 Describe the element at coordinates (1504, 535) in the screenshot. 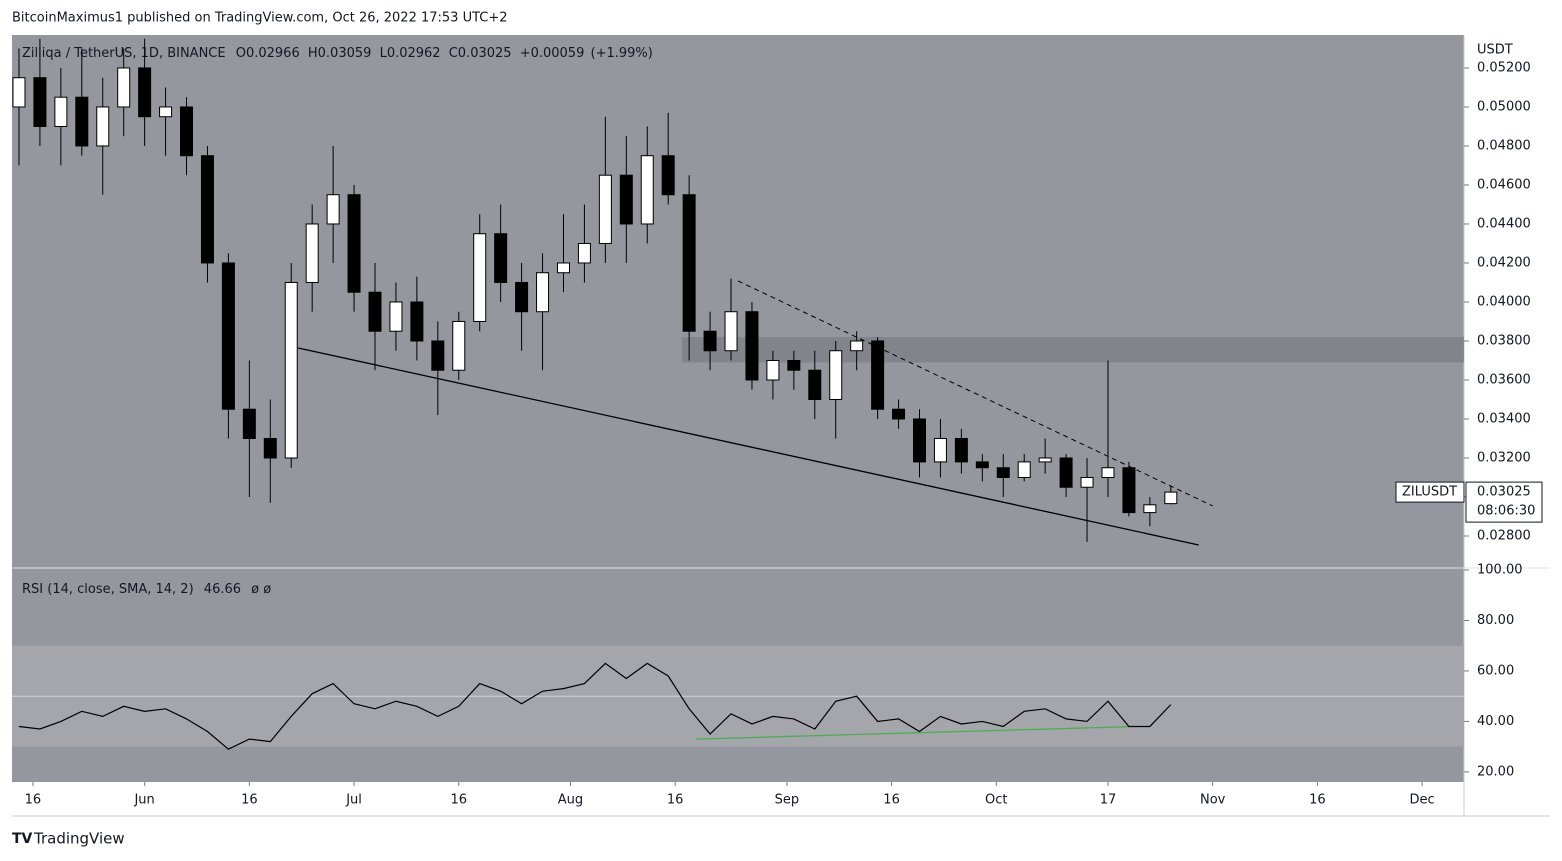

I see `y-tick-label: 0.02800` at that location.